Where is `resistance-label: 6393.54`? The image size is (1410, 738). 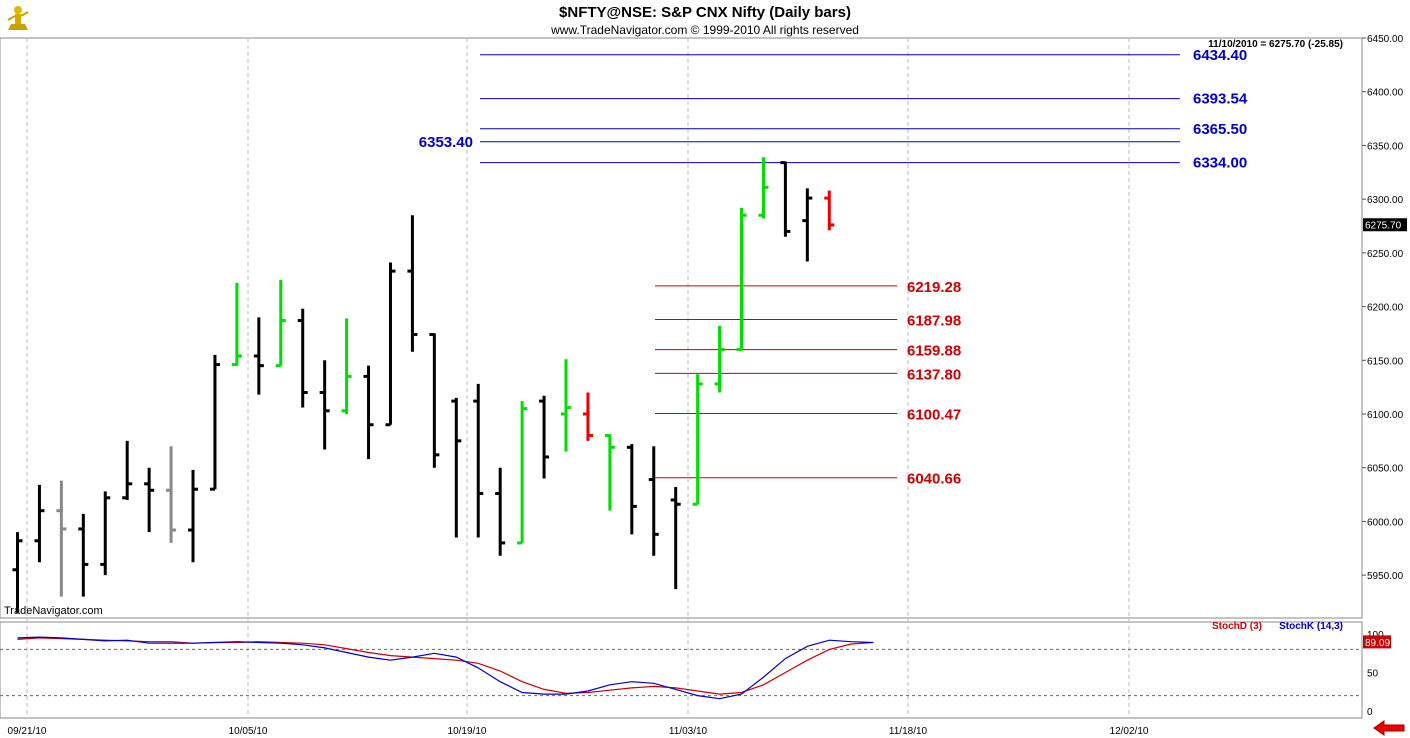
resistance-label: 6393.54 is located at coordinates (1220, 99).